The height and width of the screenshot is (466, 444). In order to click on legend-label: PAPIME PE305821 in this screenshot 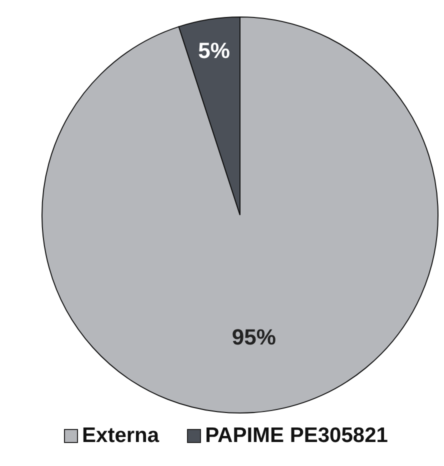, I will do `click(296, 436)`.